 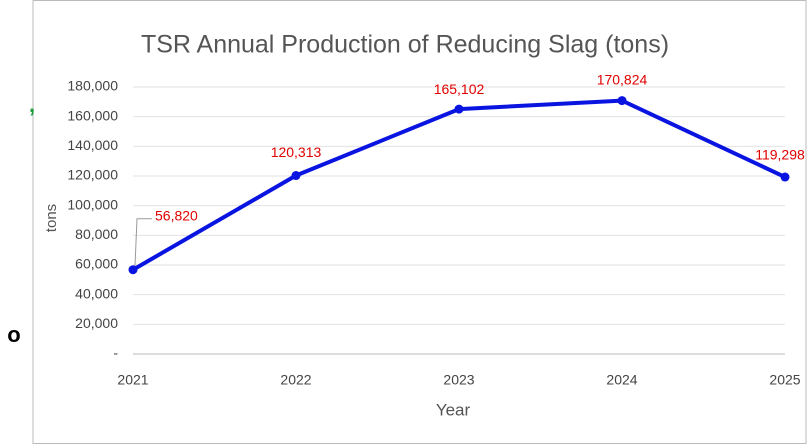 What do you see at coordinates (295, 380) in the screenshot?
I see `x-tick-label: 2022` at bounding box center [295, 380].